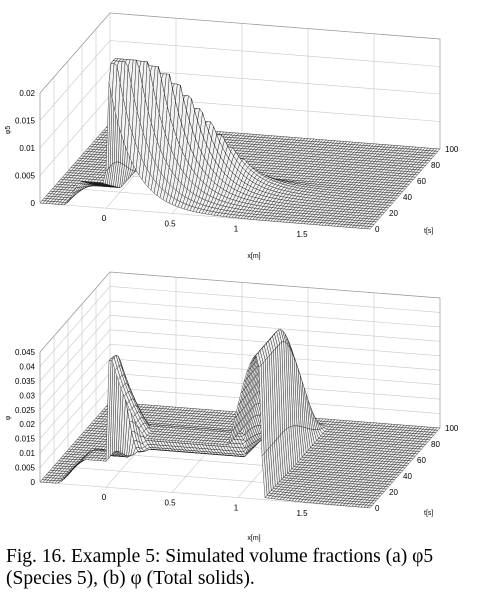 The image size is (480, 608). I want to click on a-ztick-label: 0.02, so click(27, 93).